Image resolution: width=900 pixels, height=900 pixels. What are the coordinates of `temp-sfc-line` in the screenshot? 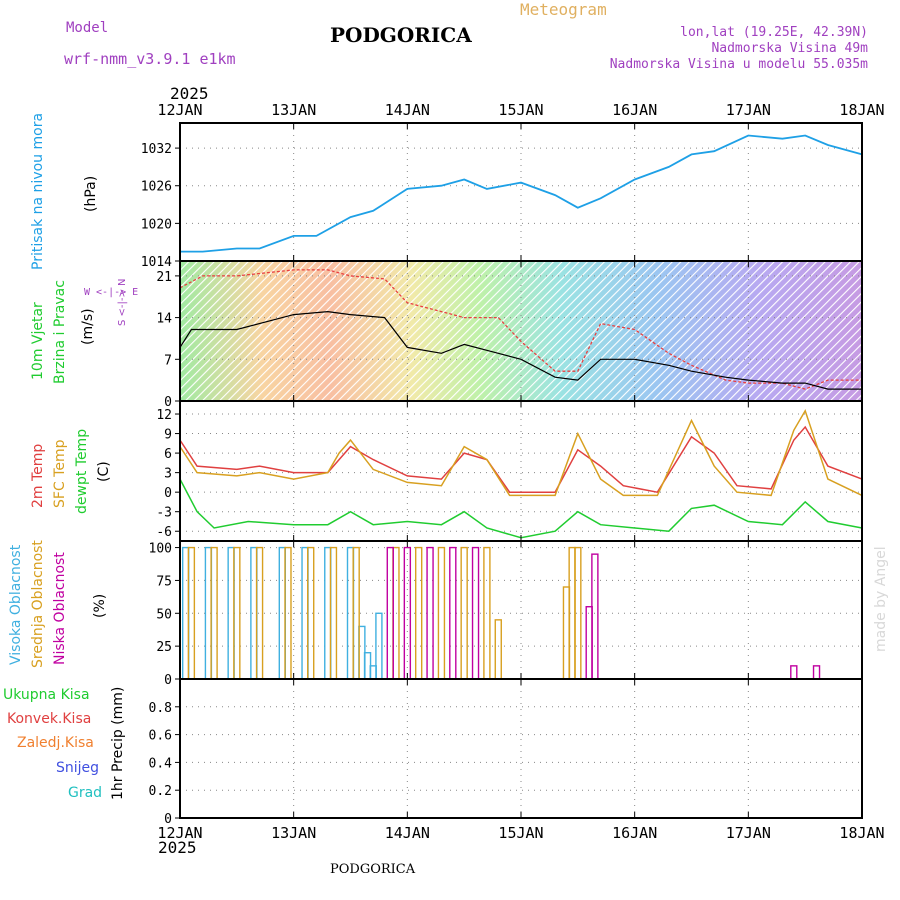 It's located at (521, 452).